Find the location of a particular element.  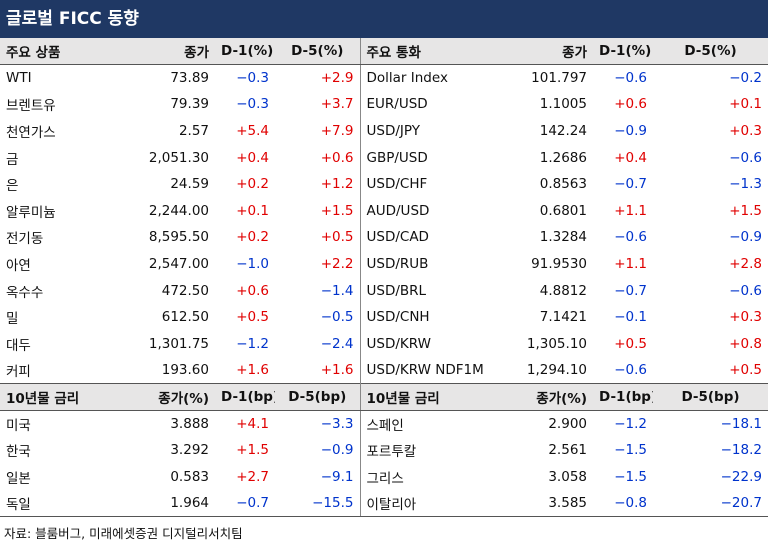

row-label: 천연가스 is located at coordinates (31, 133).